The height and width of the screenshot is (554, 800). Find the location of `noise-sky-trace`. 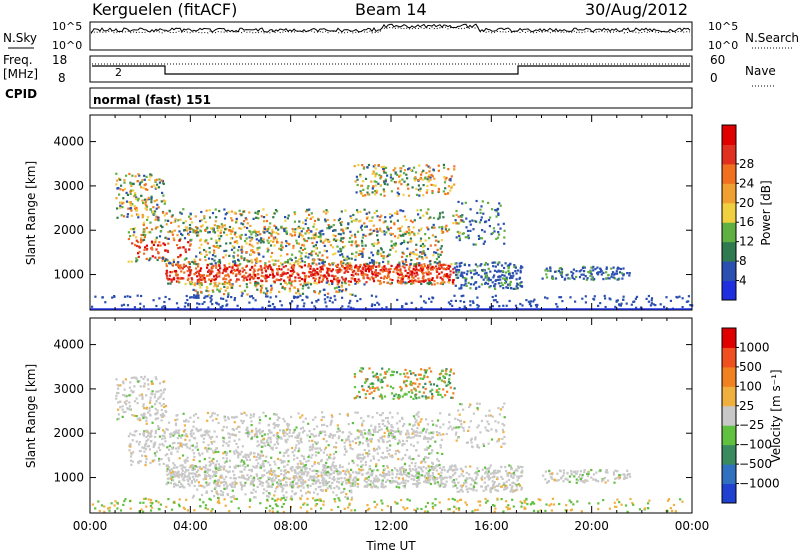

noise-sky-trace is located at coordinates (391, 28).